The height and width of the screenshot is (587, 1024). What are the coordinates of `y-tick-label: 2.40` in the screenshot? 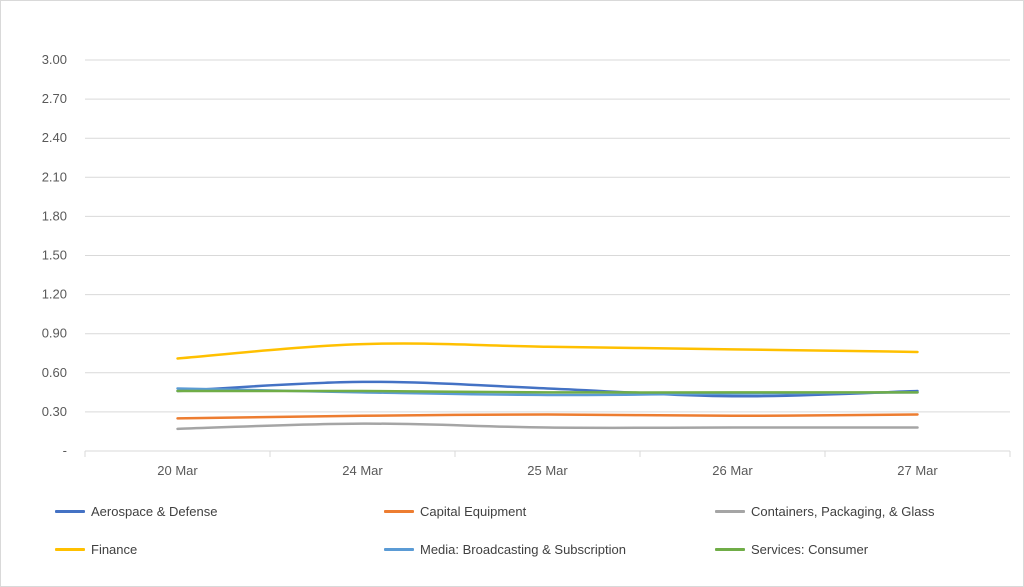 It's located at (54, 137).